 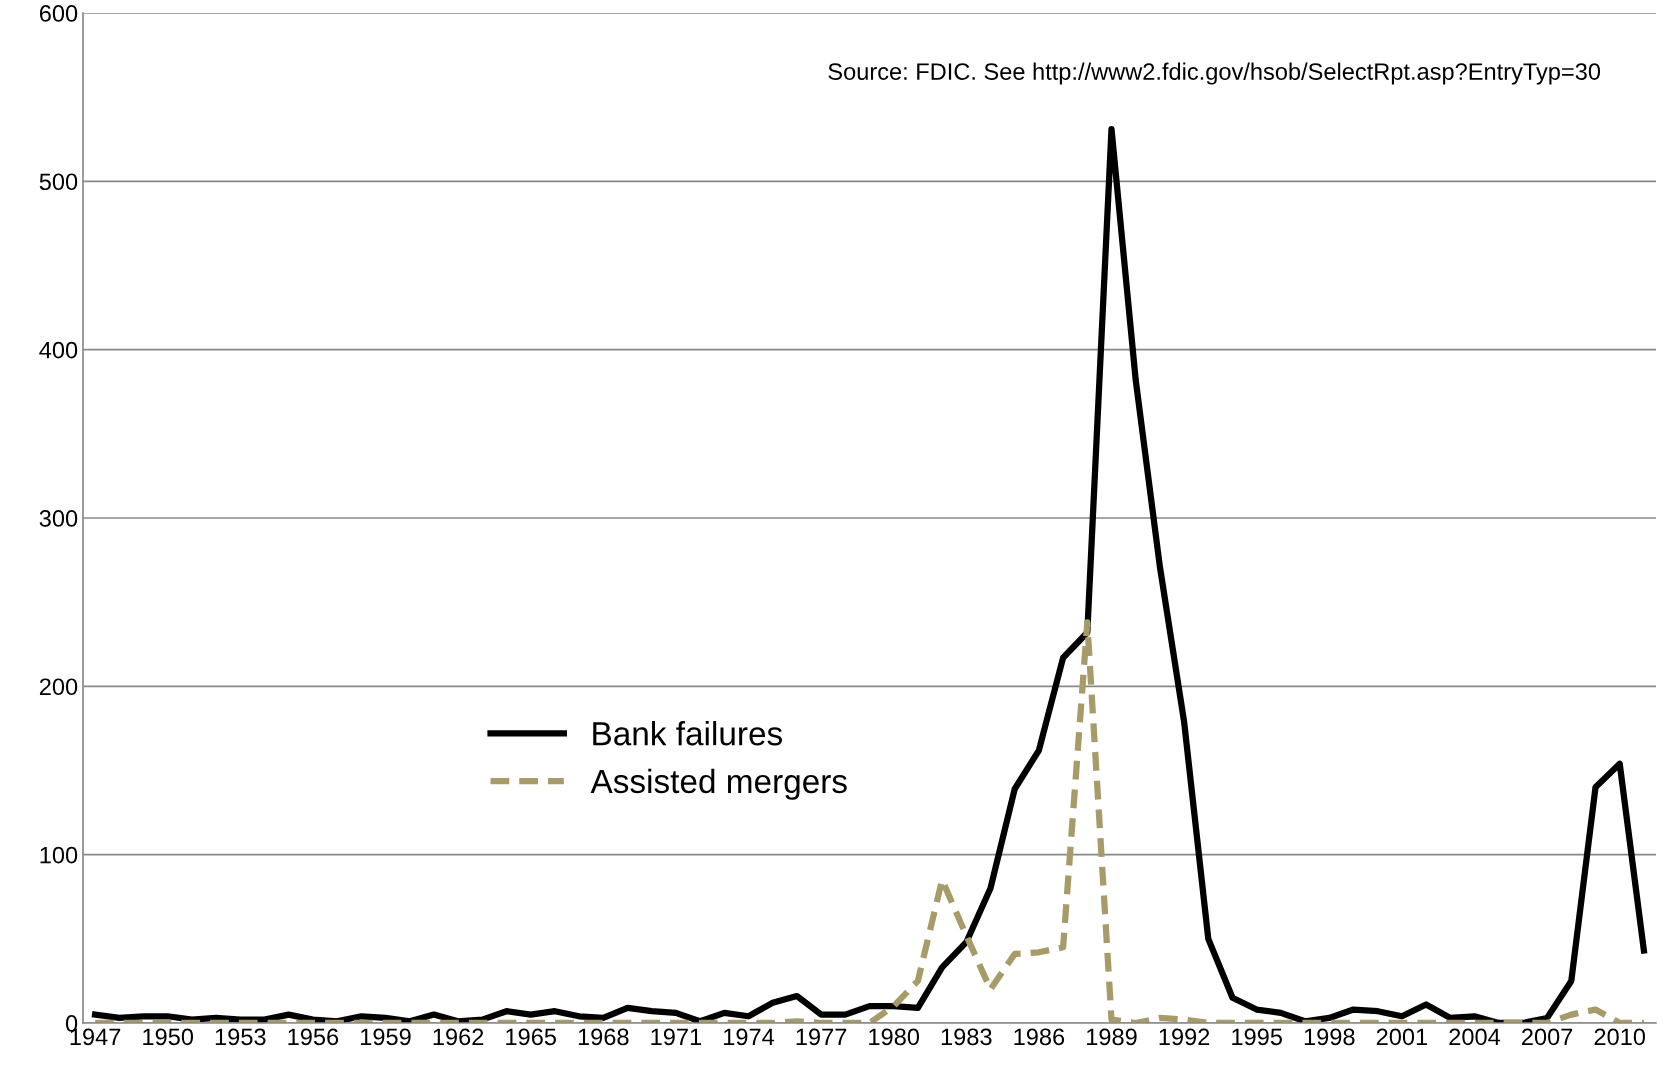 I want to click on legend-label: Bank failures, so click(x=688, y=733).